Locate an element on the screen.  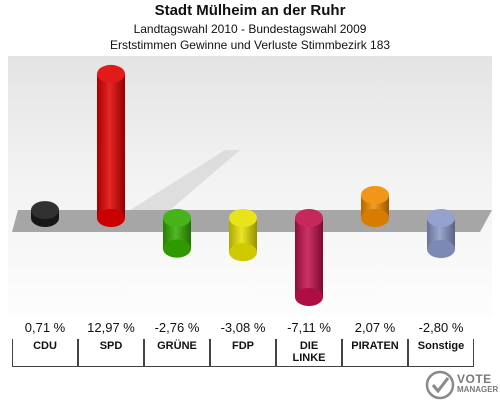
category-label: PIRATEN is located at coordinates (375, 346).